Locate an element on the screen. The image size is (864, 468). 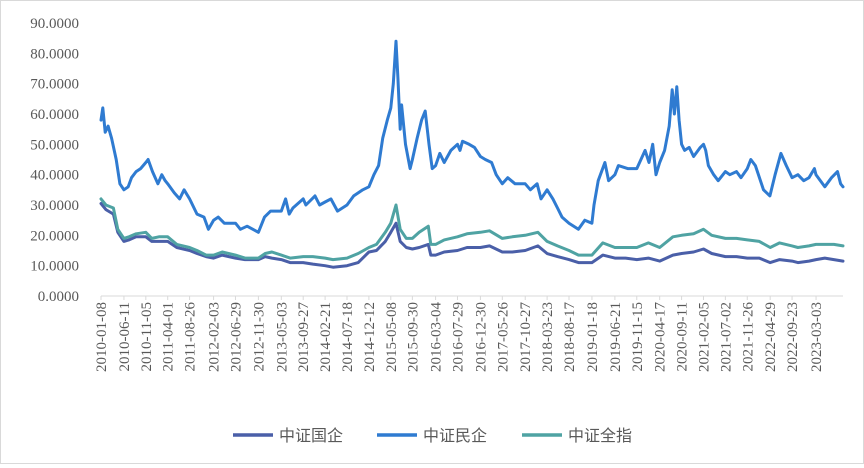
x-tick-label: 2021-02-05 is located at coordinates (704, 337).